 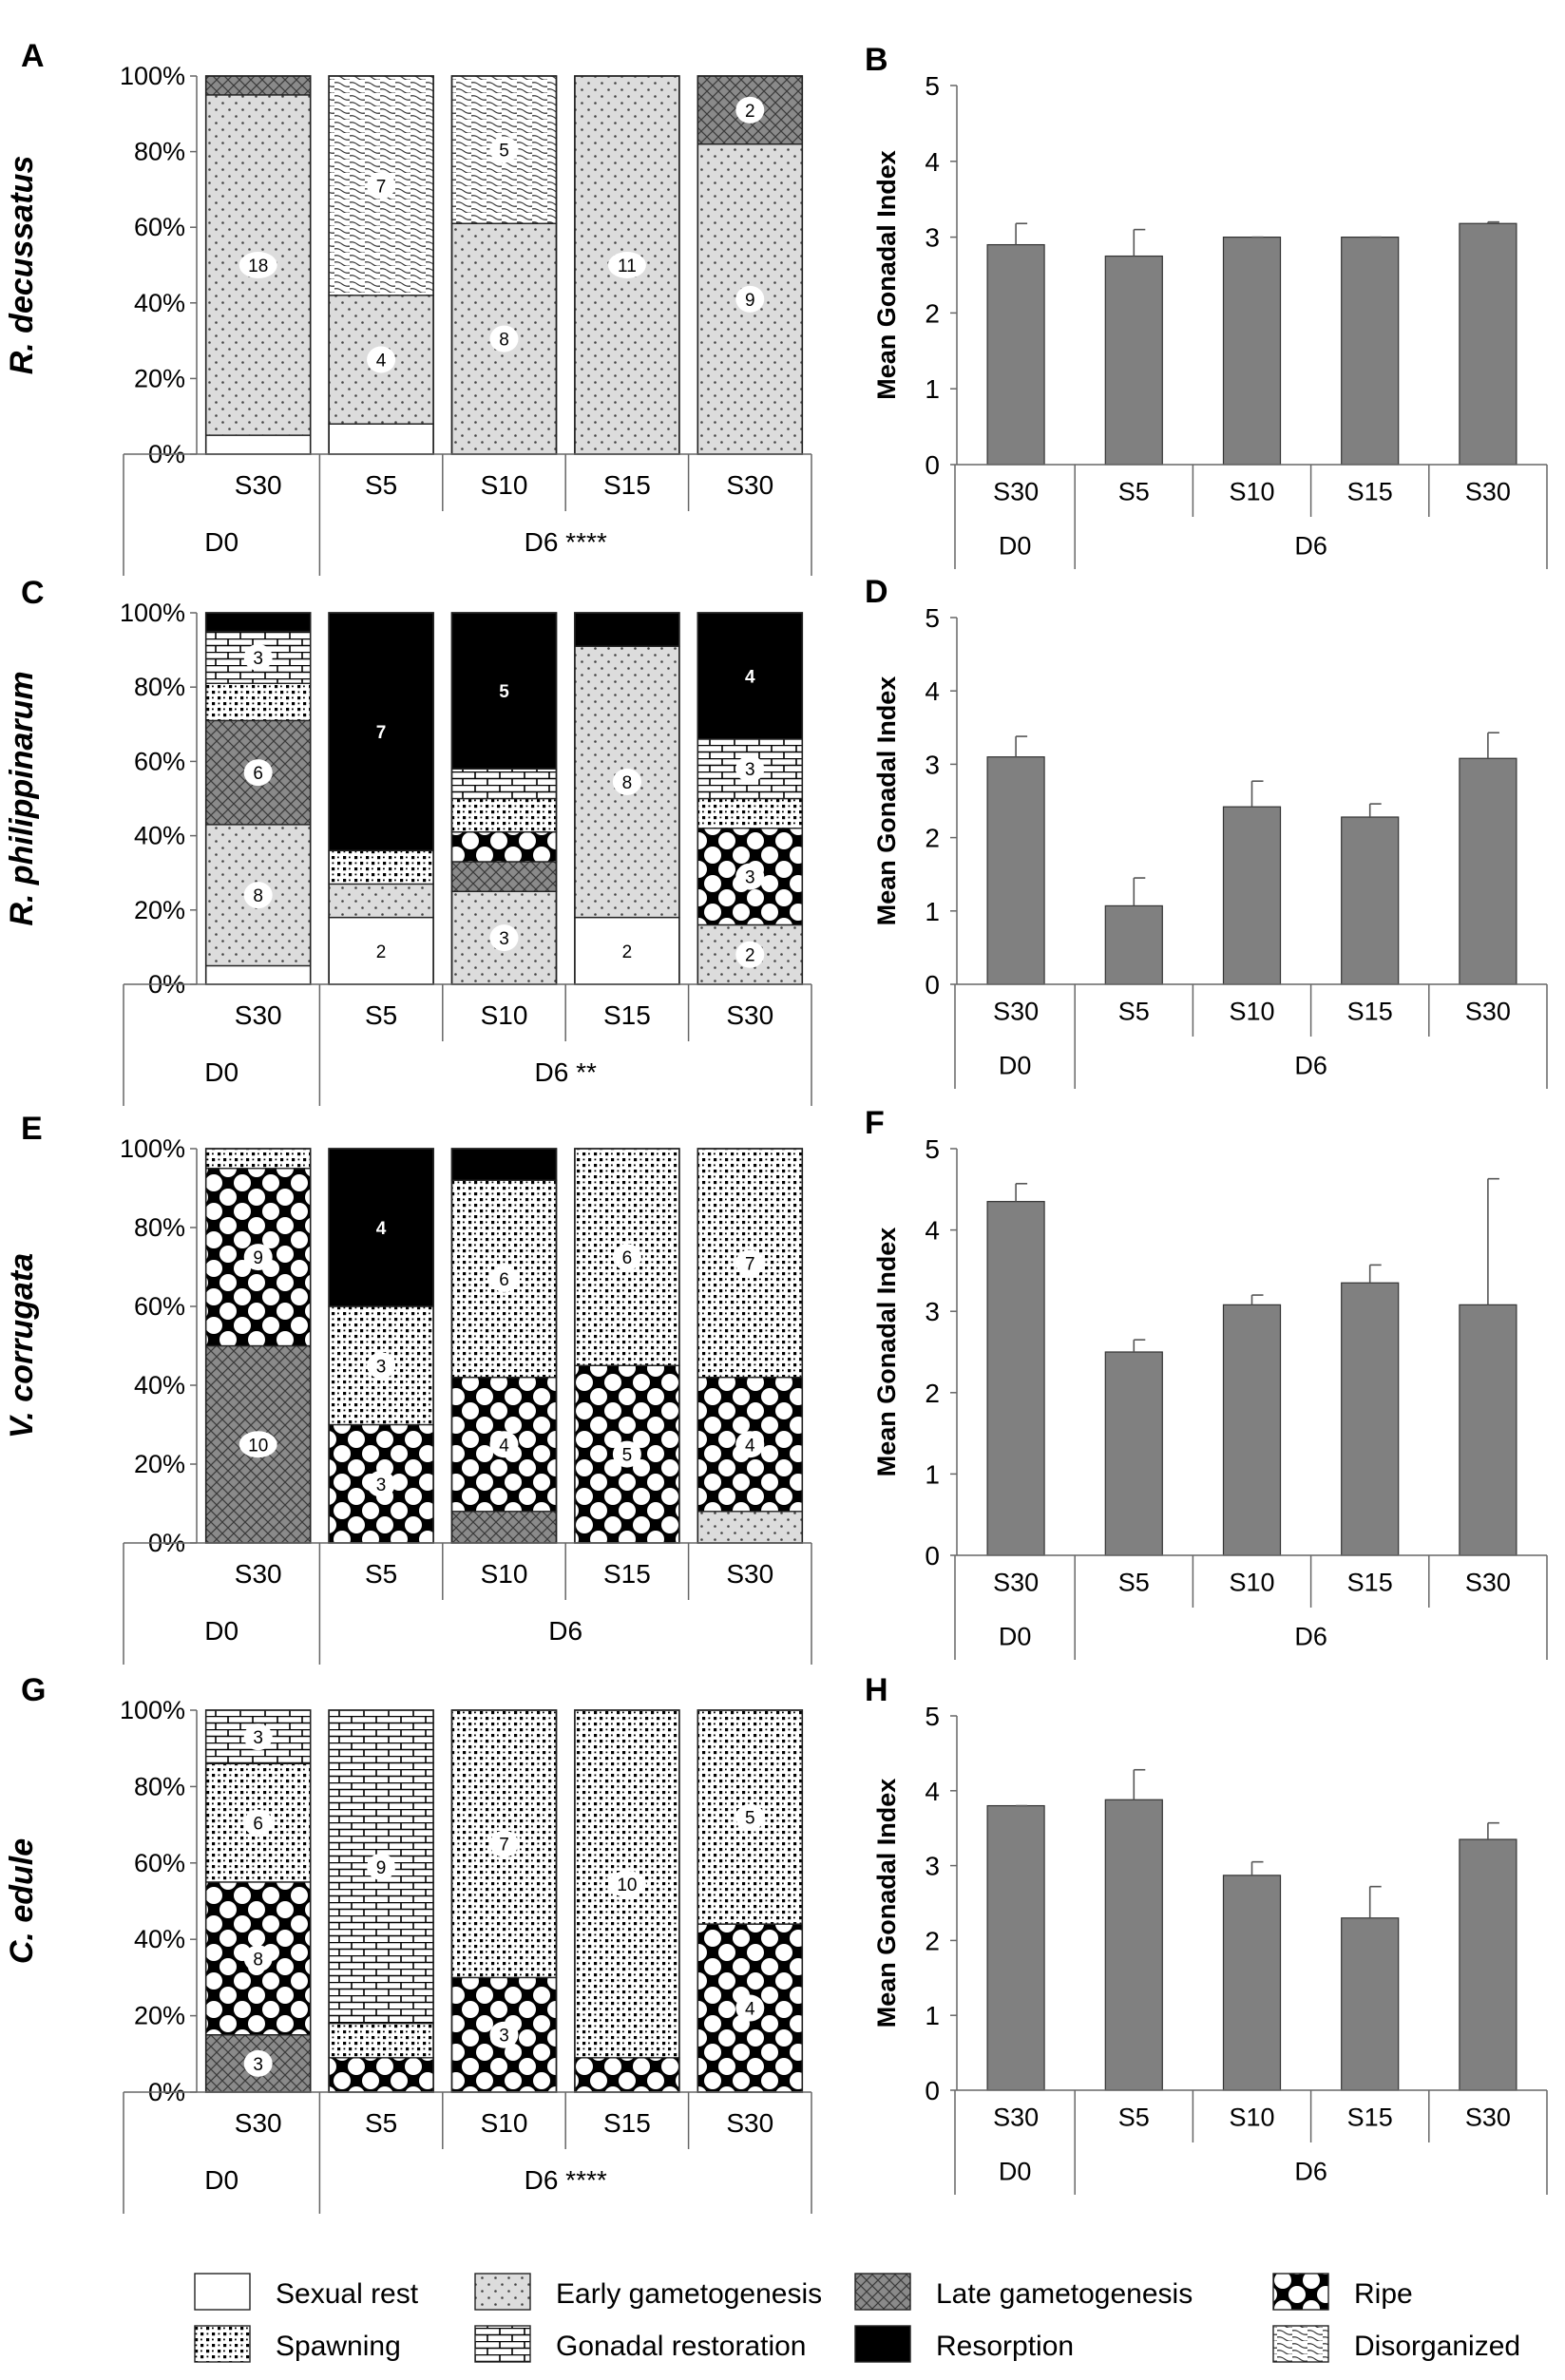 I want to click on data-label: 18, so click(x=258, y=266).